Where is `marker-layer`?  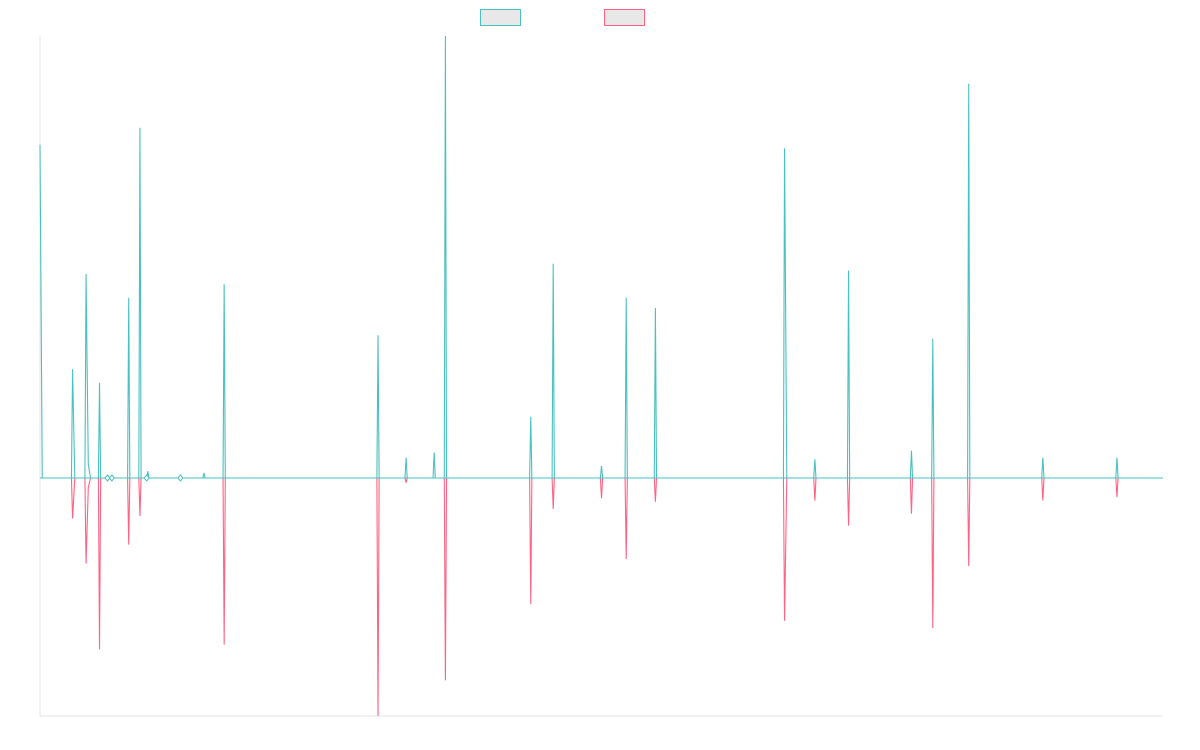
marker-layer is located at coordinates (144, 478).